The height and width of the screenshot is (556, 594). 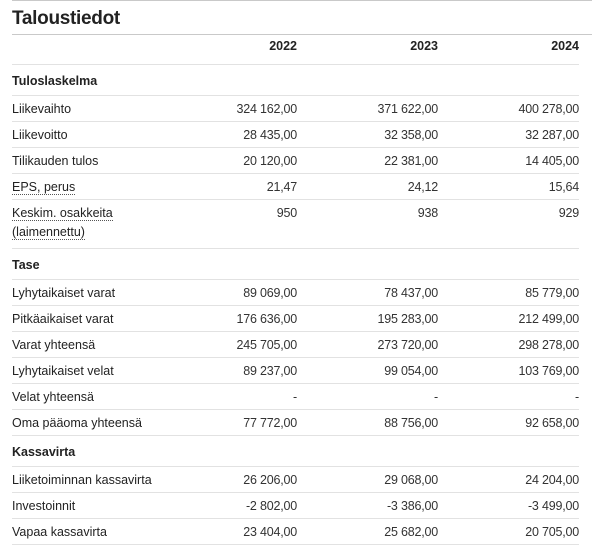 I want to click on year-header: 2024, so click(x=508, y=50).